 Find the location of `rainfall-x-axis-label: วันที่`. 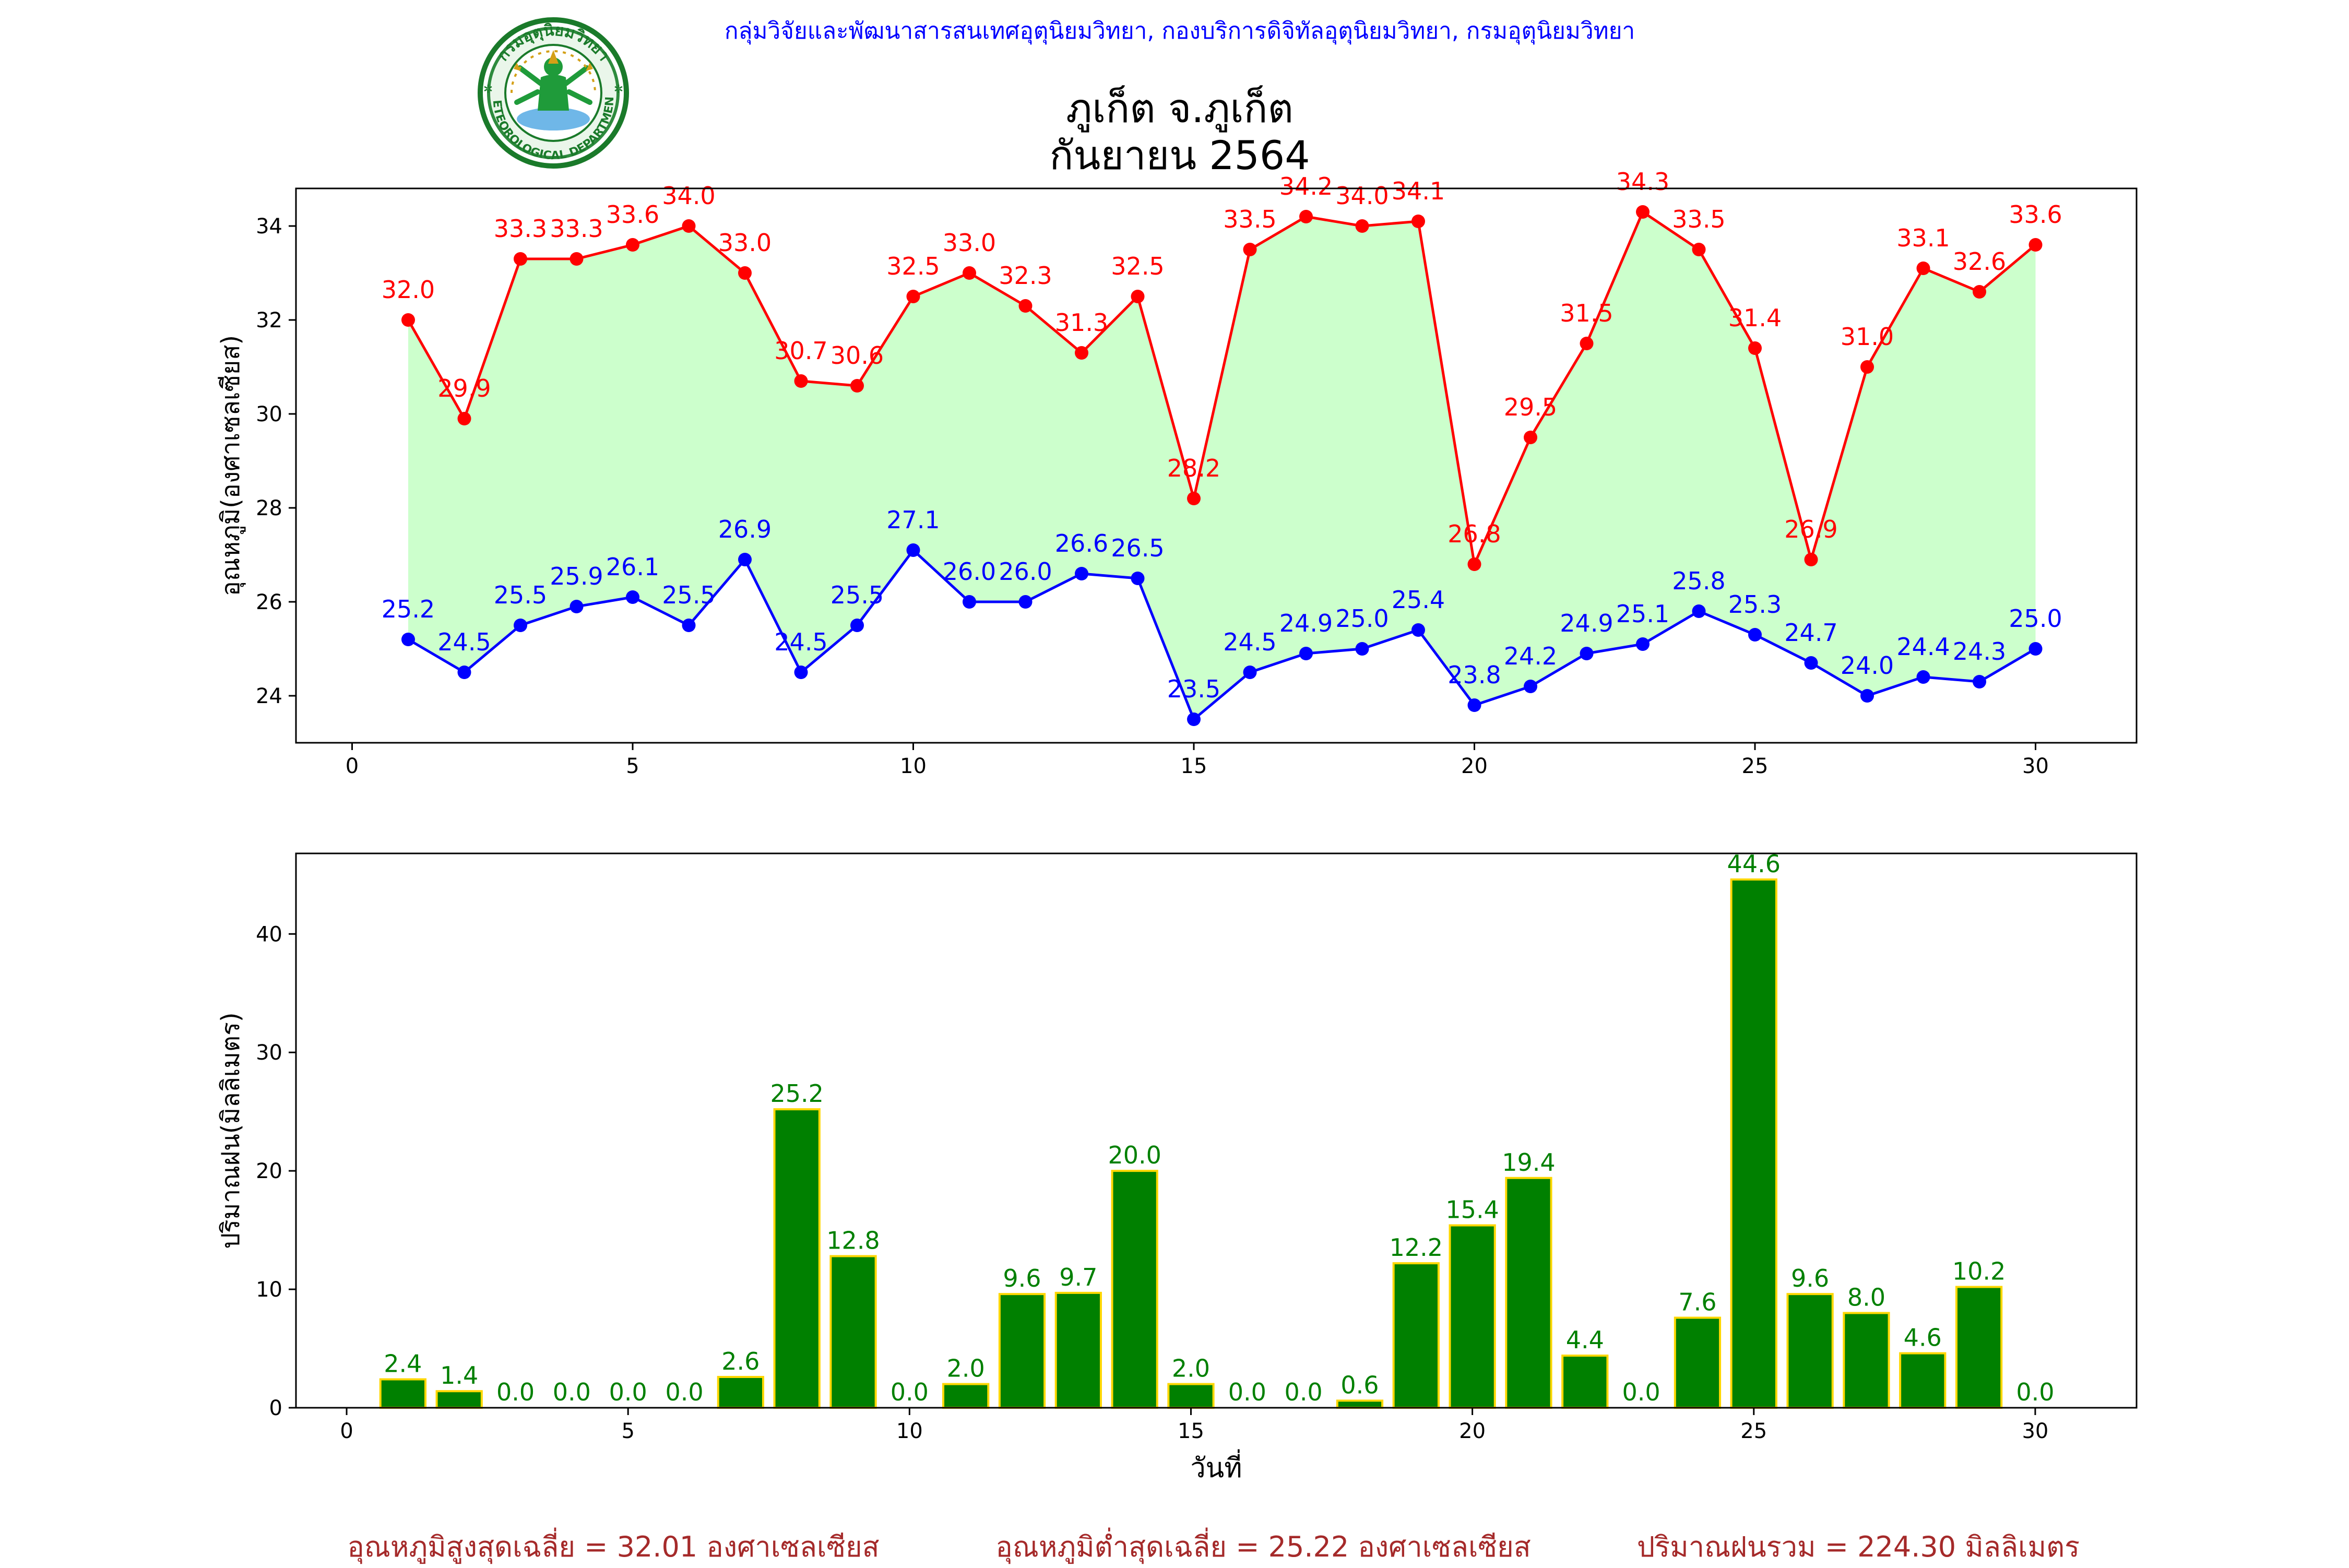

rainfall-x-axis-label: วันที่ is located at coordinates (1216, 1466).